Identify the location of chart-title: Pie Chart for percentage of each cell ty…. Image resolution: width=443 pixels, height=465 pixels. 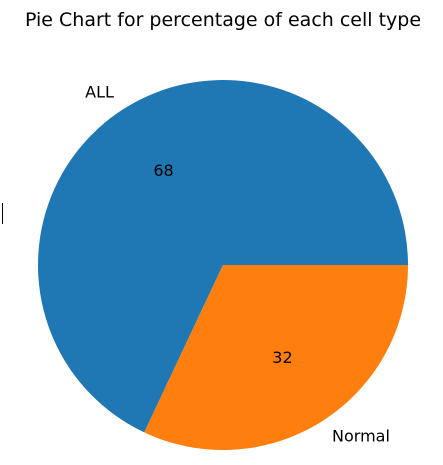
(223, 20).